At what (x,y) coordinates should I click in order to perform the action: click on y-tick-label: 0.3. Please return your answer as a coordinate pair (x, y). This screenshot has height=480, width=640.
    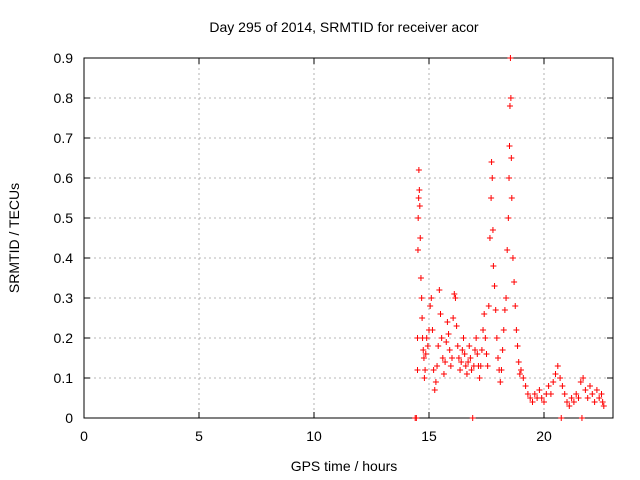
    Looking at the image, I should click on (64, 298).